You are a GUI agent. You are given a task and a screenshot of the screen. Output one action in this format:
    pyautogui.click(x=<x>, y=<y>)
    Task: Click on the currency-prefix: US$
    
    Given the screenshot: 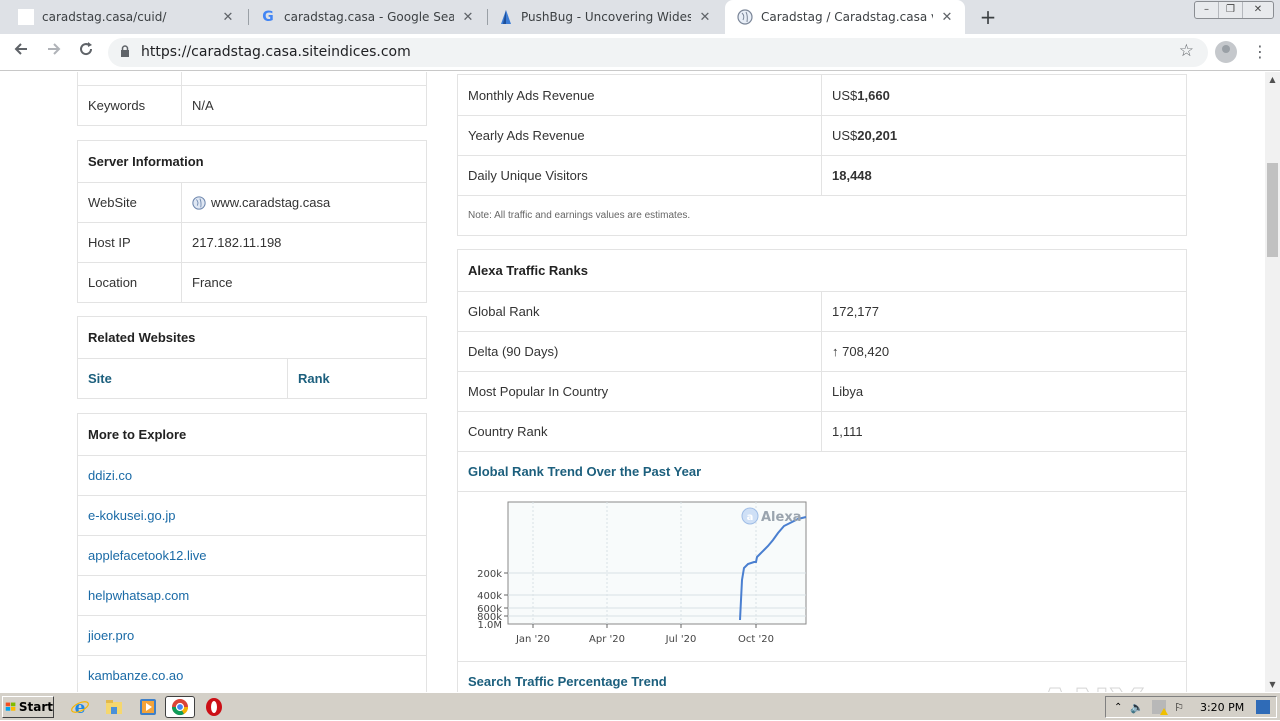 What is the action you would take?
    pyautogui.click(x=845, y=95)
    